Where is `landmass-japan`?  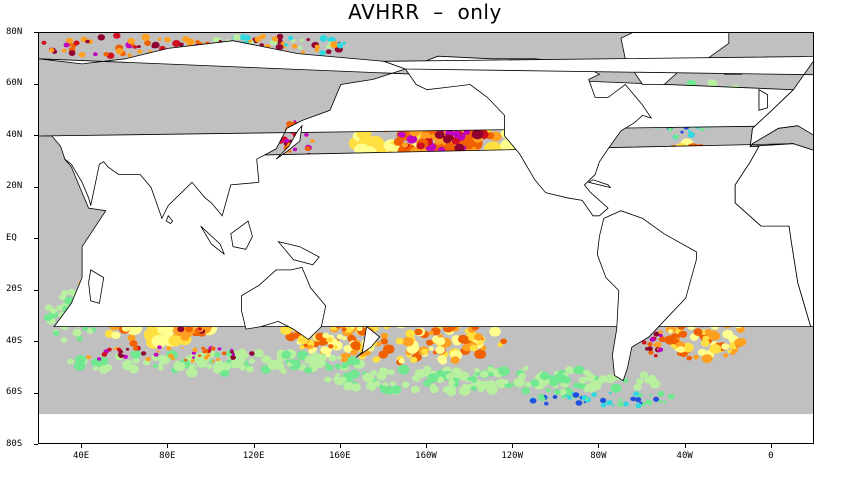 landmass-japan is located at coordinates (289, 142).